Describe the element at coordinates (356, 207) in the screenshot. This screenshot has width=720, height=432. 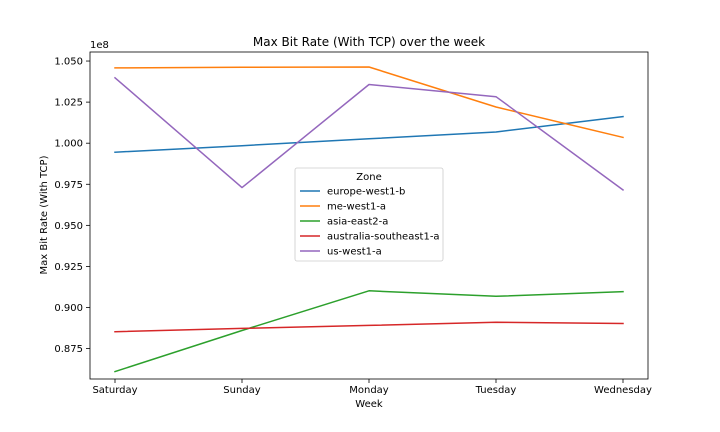
I see `legend-label: me-west1-a` at that location.